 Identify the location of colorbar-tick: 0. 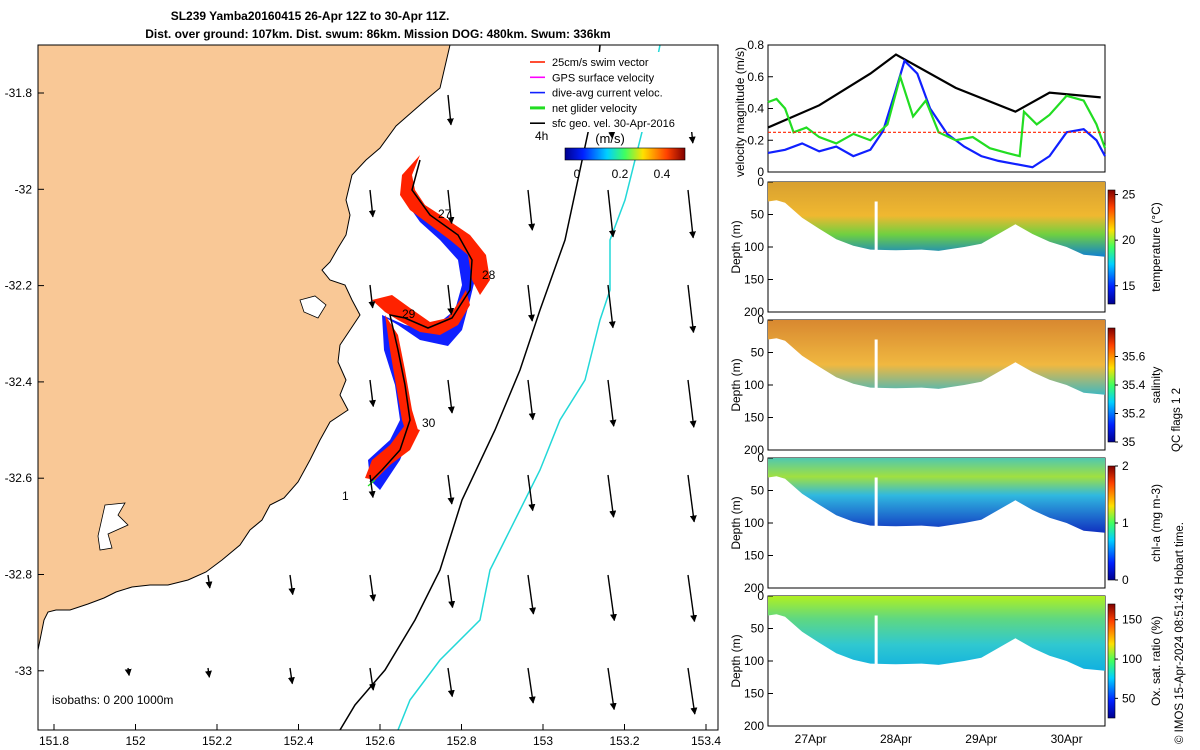
(577, 174).